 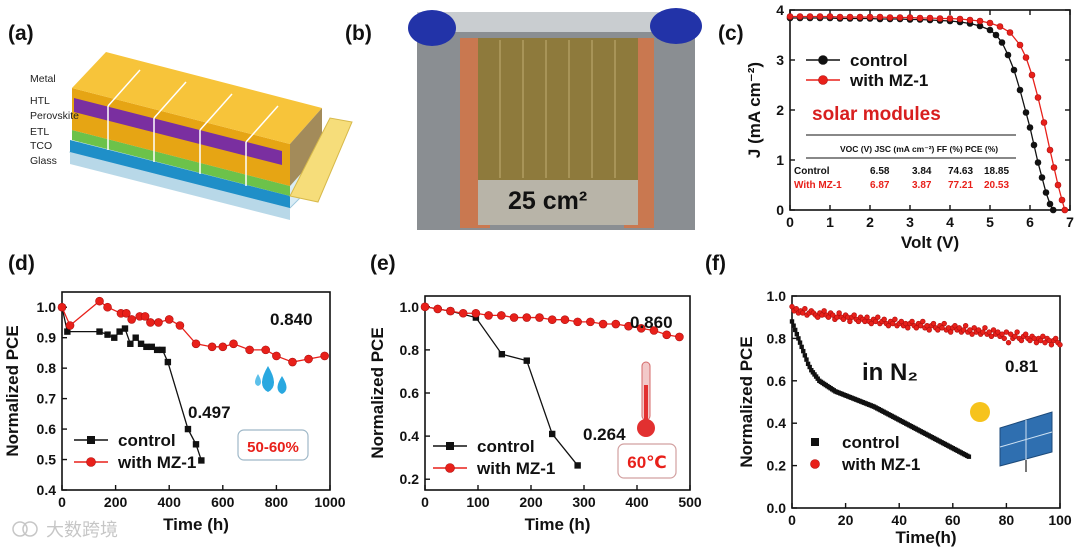 I want to click on table-cell: 77.21, so click(x=960, y=185).